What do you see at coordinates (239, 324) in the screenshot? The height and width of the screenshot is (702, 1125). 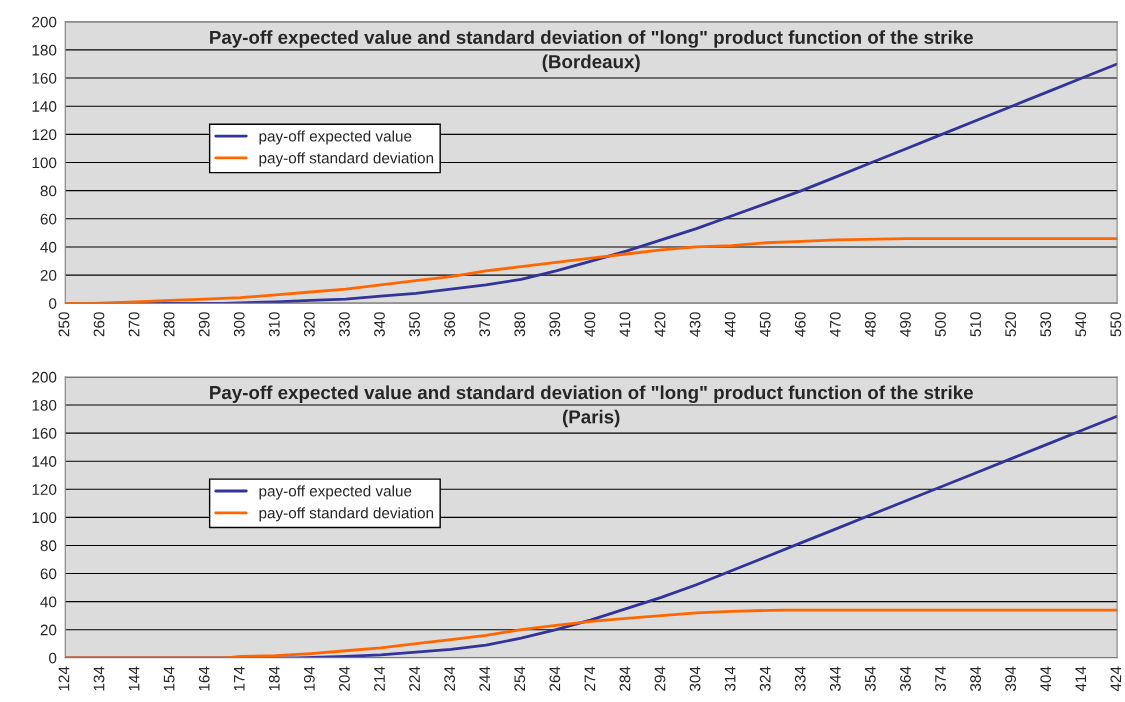 I see `x-tick-label: 300` at bounding box center [239, 324].